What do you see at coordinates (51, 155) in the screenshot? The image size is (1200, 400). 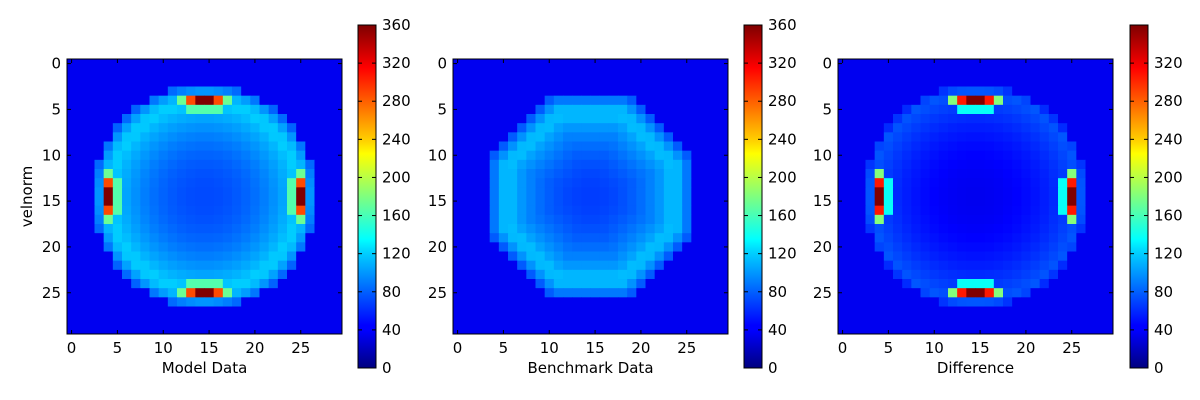 I see `y-tick-label: 10` at bounding box center [51, 155].